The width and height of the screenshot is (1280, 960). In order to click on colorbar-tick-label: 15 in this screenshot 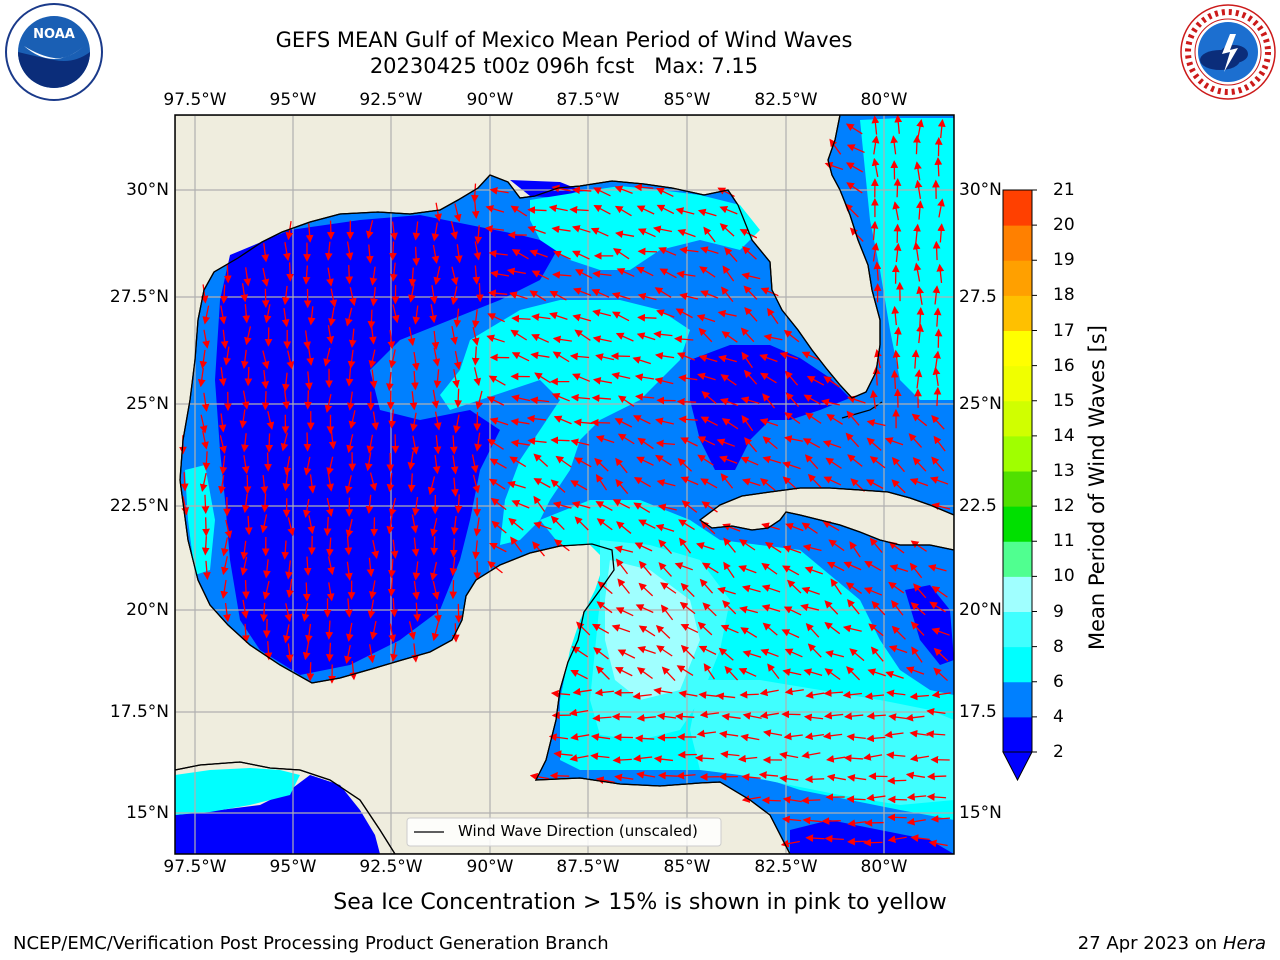, I will do `click(1064, 400)`.